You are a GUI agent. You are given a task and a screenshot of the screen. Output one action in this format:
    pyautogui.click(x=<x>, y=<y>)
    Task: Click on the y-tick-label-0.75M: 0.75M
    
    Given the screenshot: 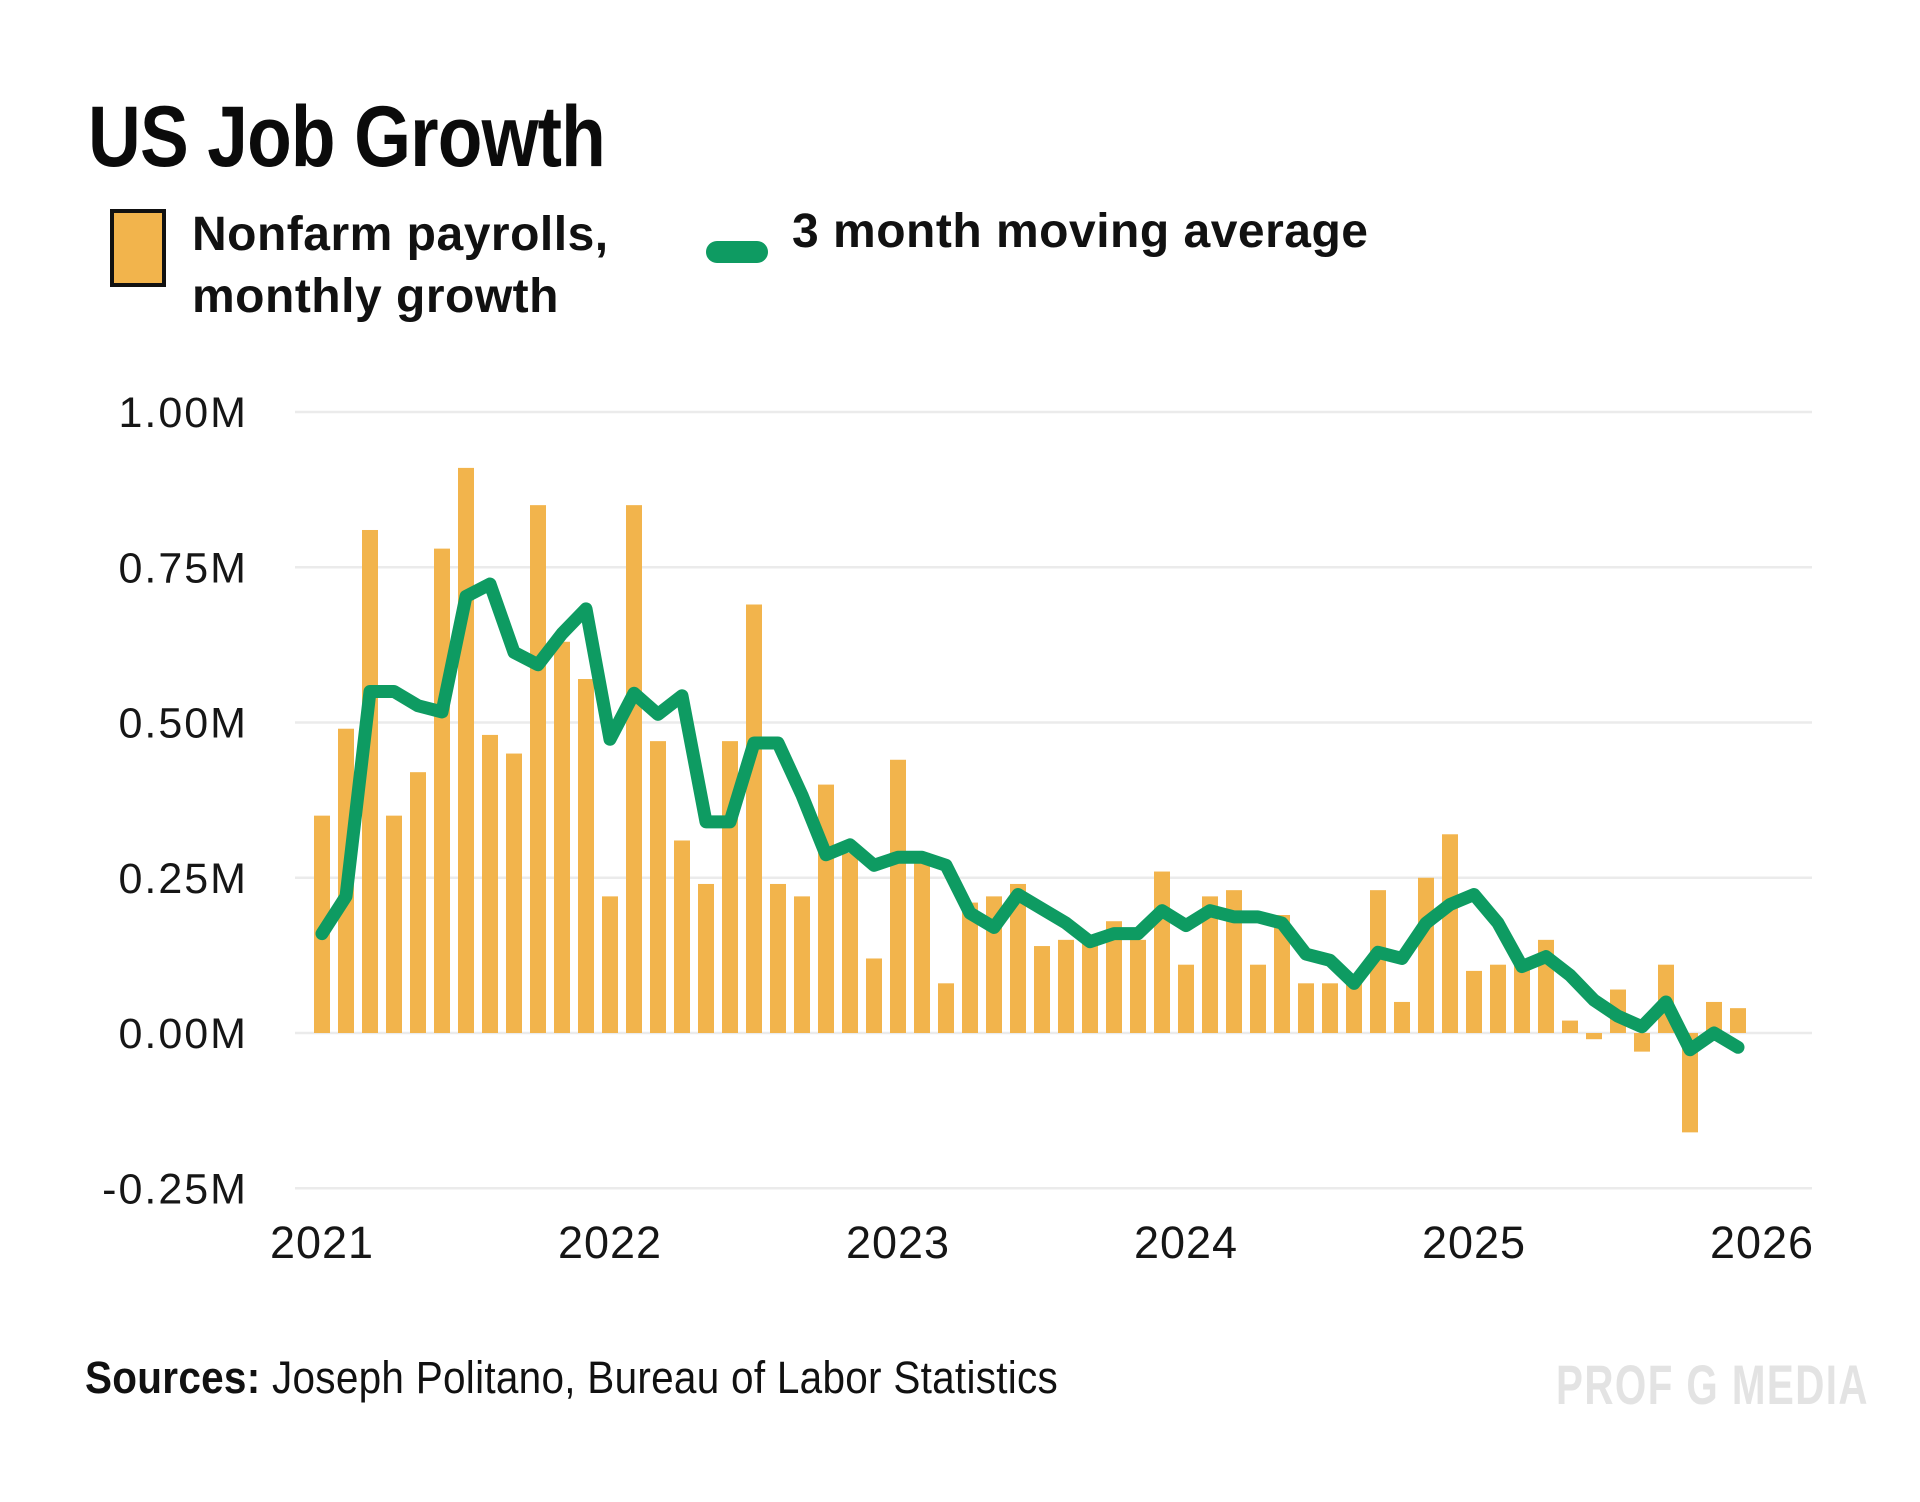 What is the action you would take?
    pyautogui.click(x=183, y=568)
    